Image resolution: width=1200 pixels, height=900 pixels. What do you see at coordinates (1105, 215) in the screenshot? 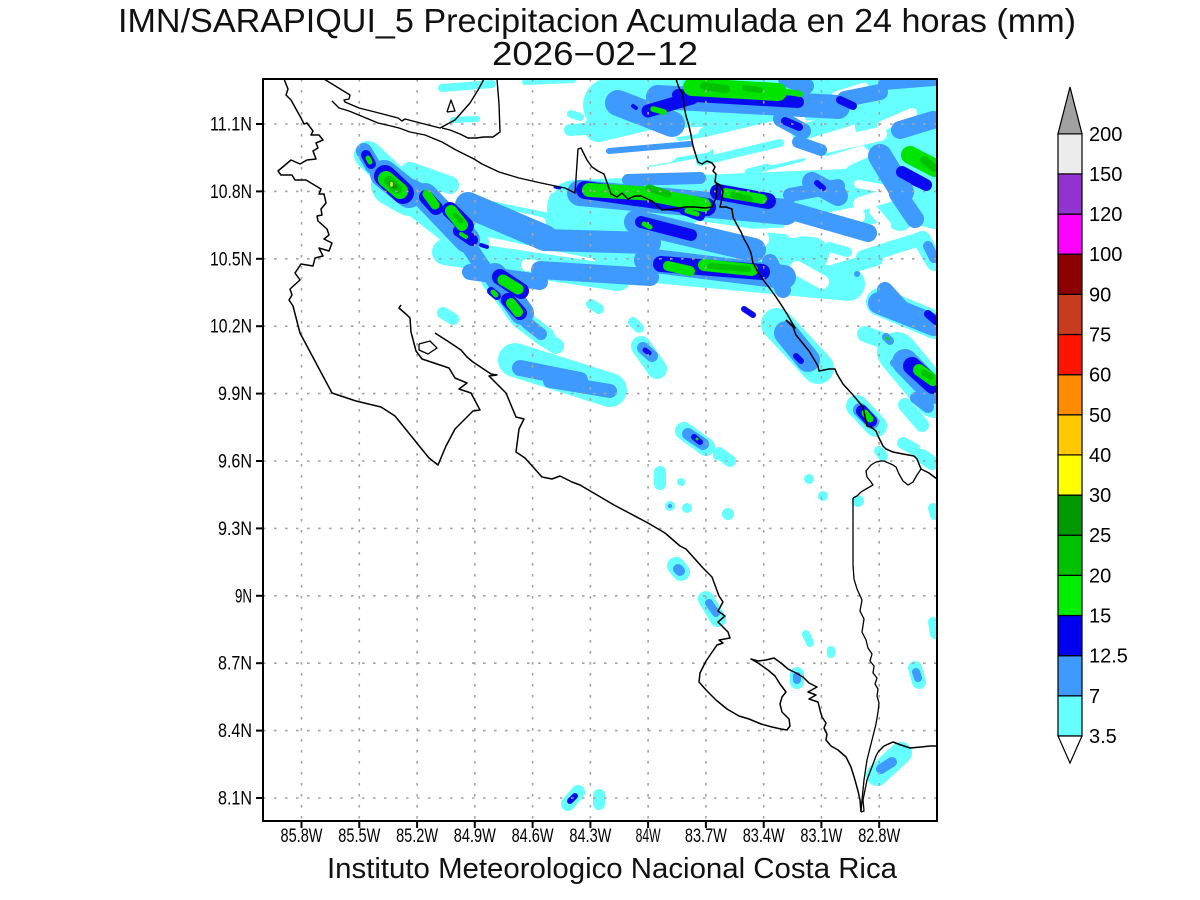
I see `svg-text: 120` at bounding box center [1105, 215].